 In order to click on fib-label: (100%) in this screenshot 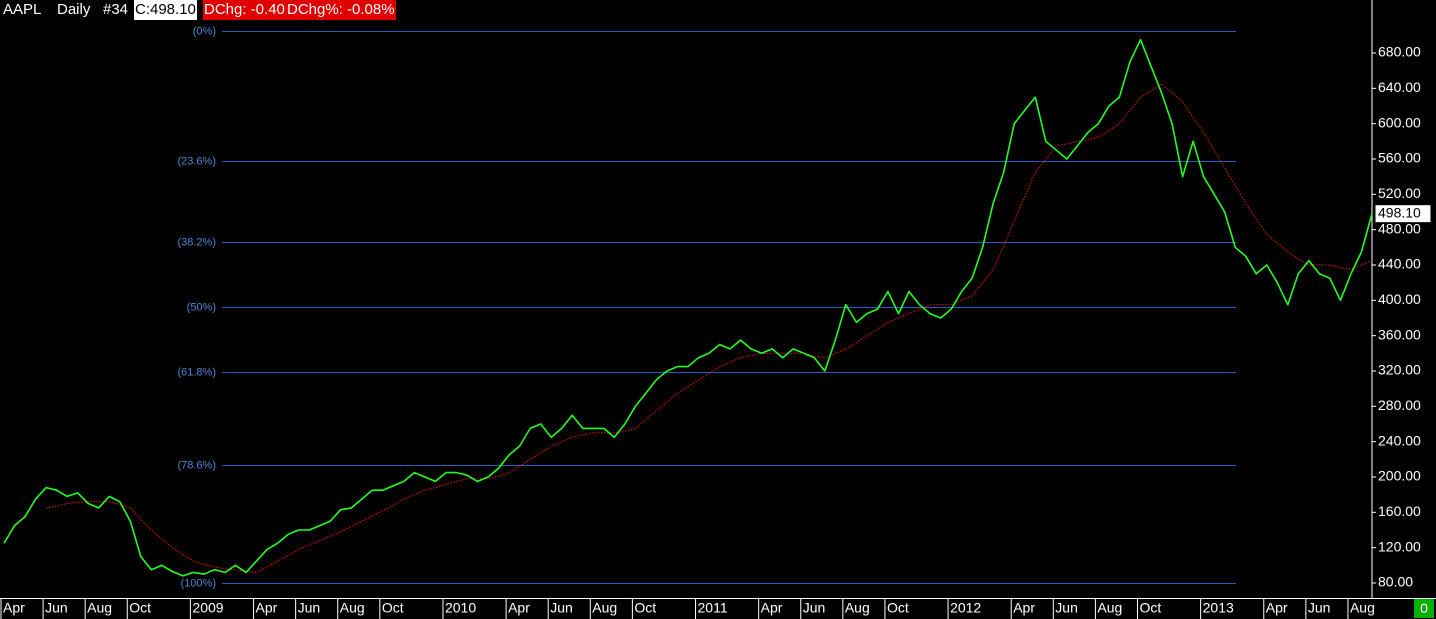, I will do `click(198, 583)`.